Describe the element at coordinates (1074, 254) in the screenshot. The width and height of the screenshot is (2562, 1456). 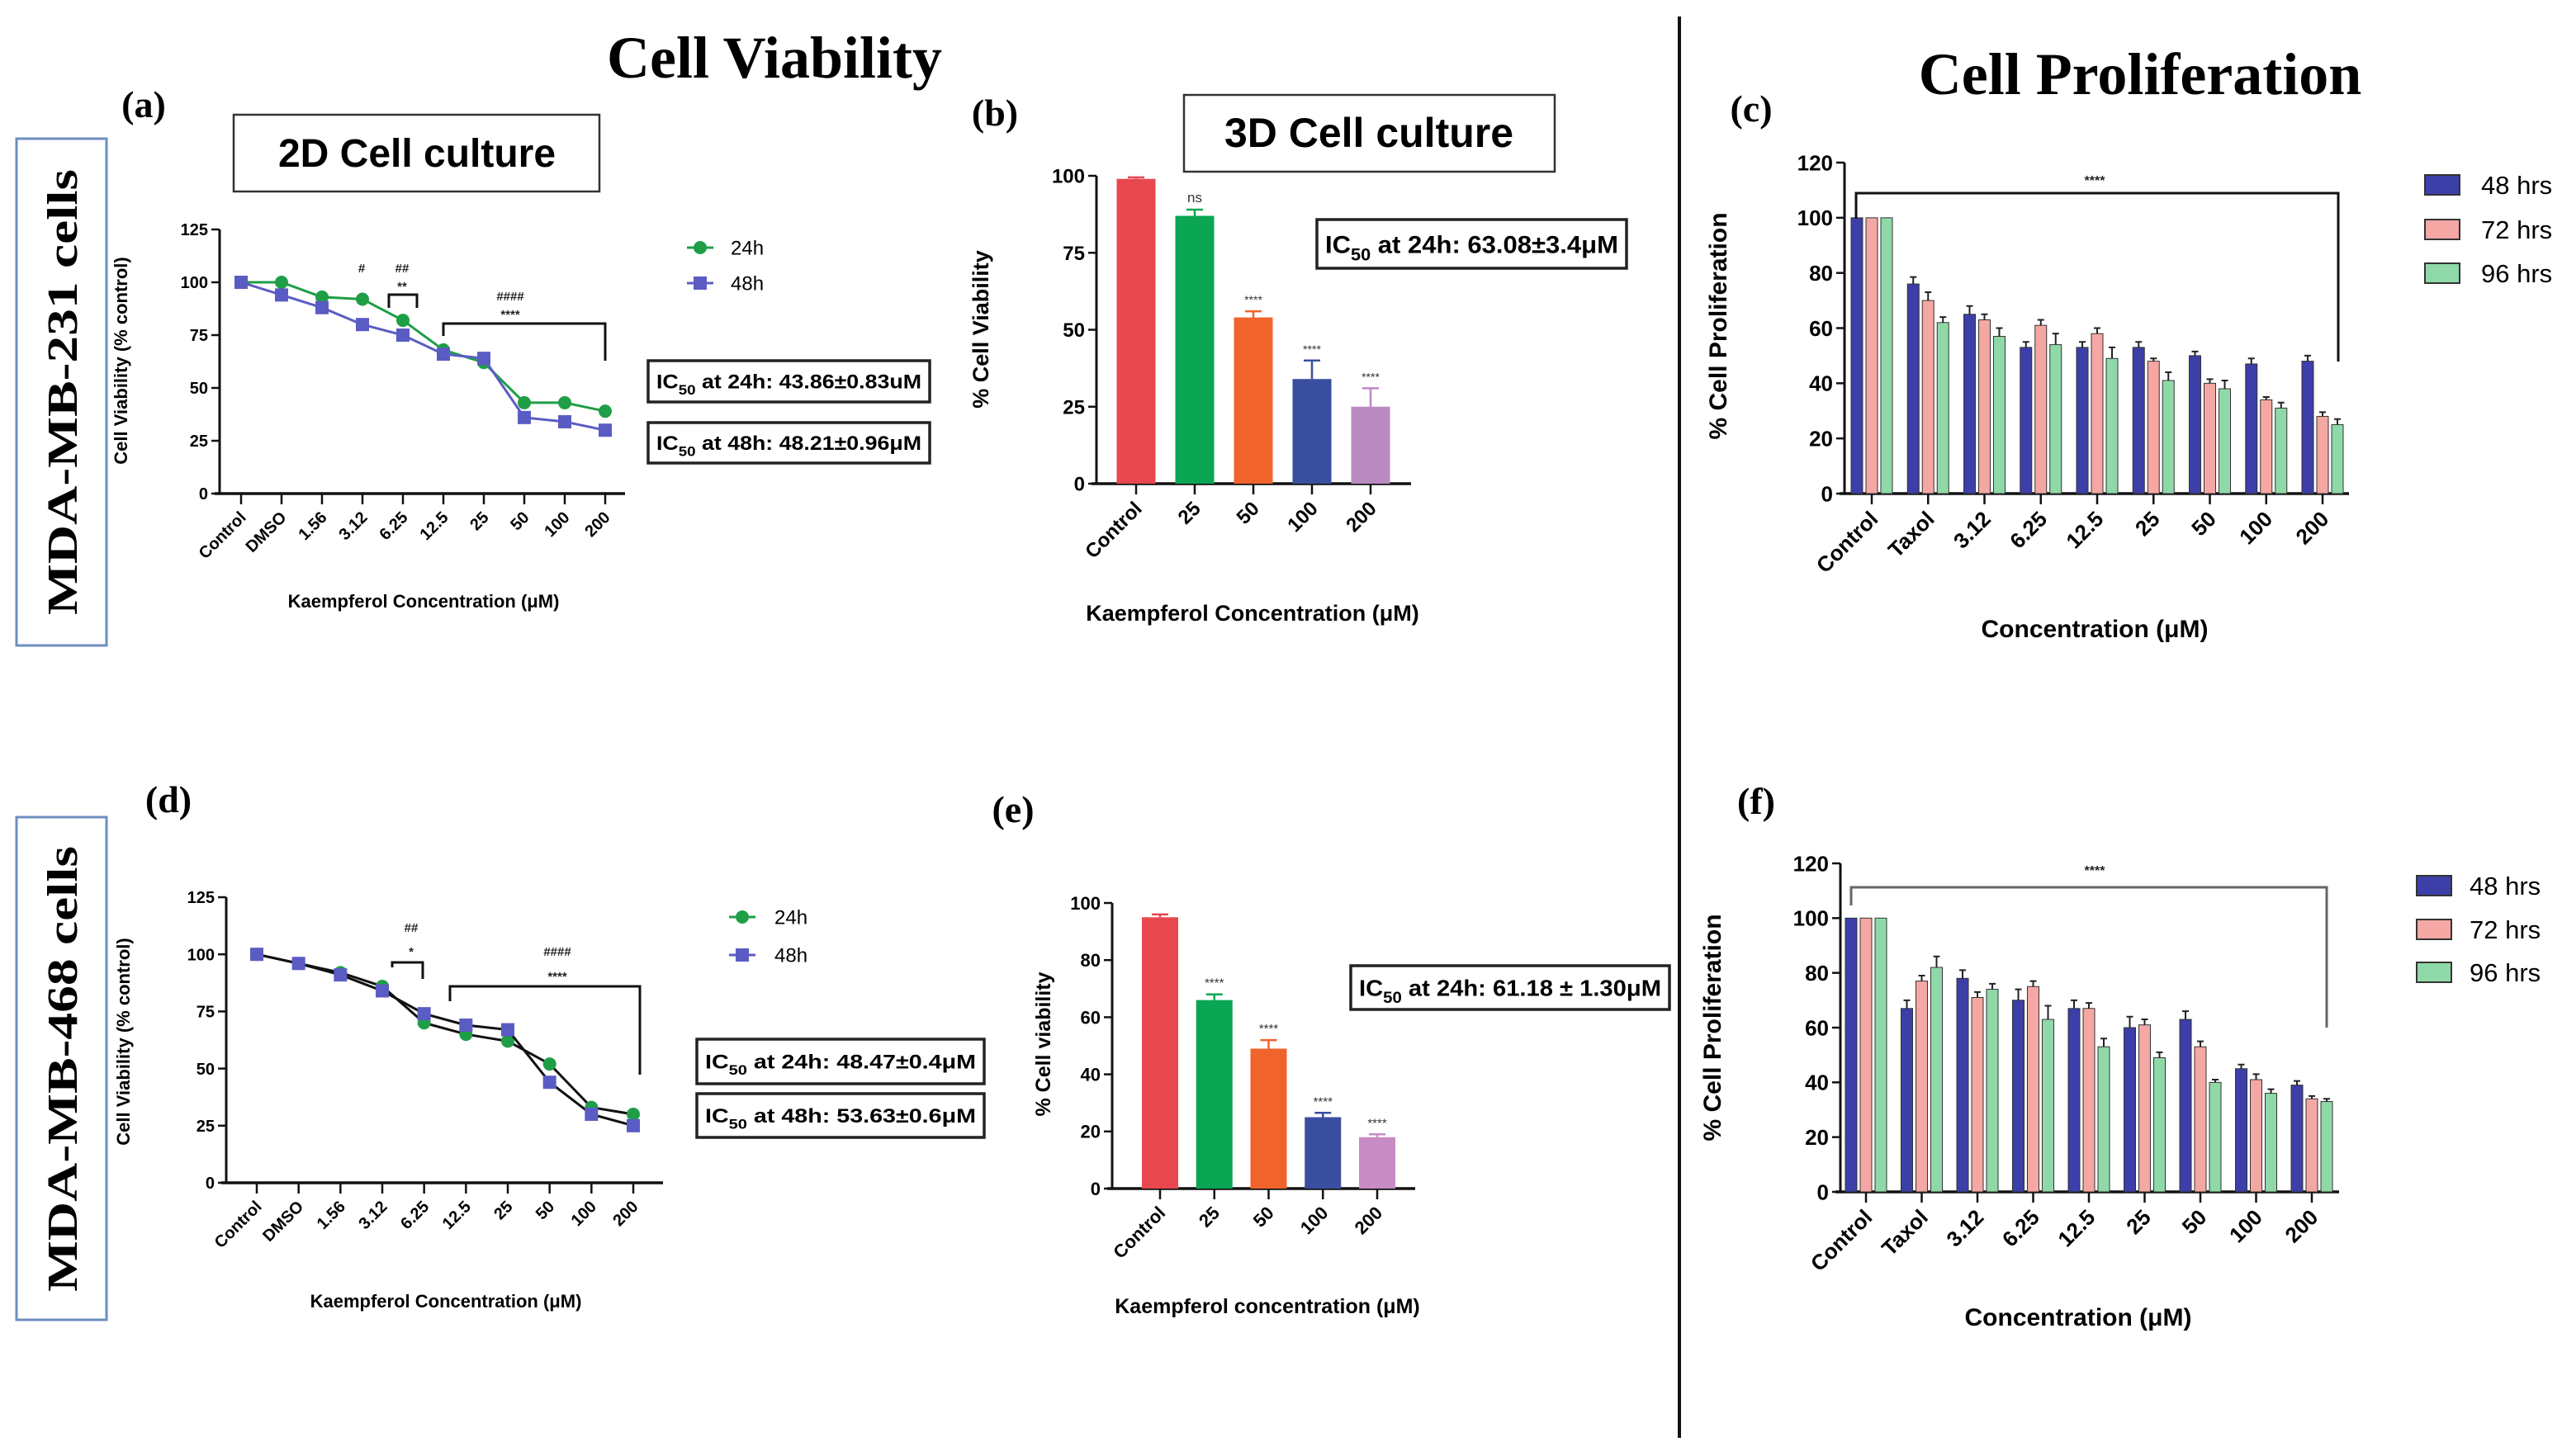
I see `y-tick-label: 75` at that location.